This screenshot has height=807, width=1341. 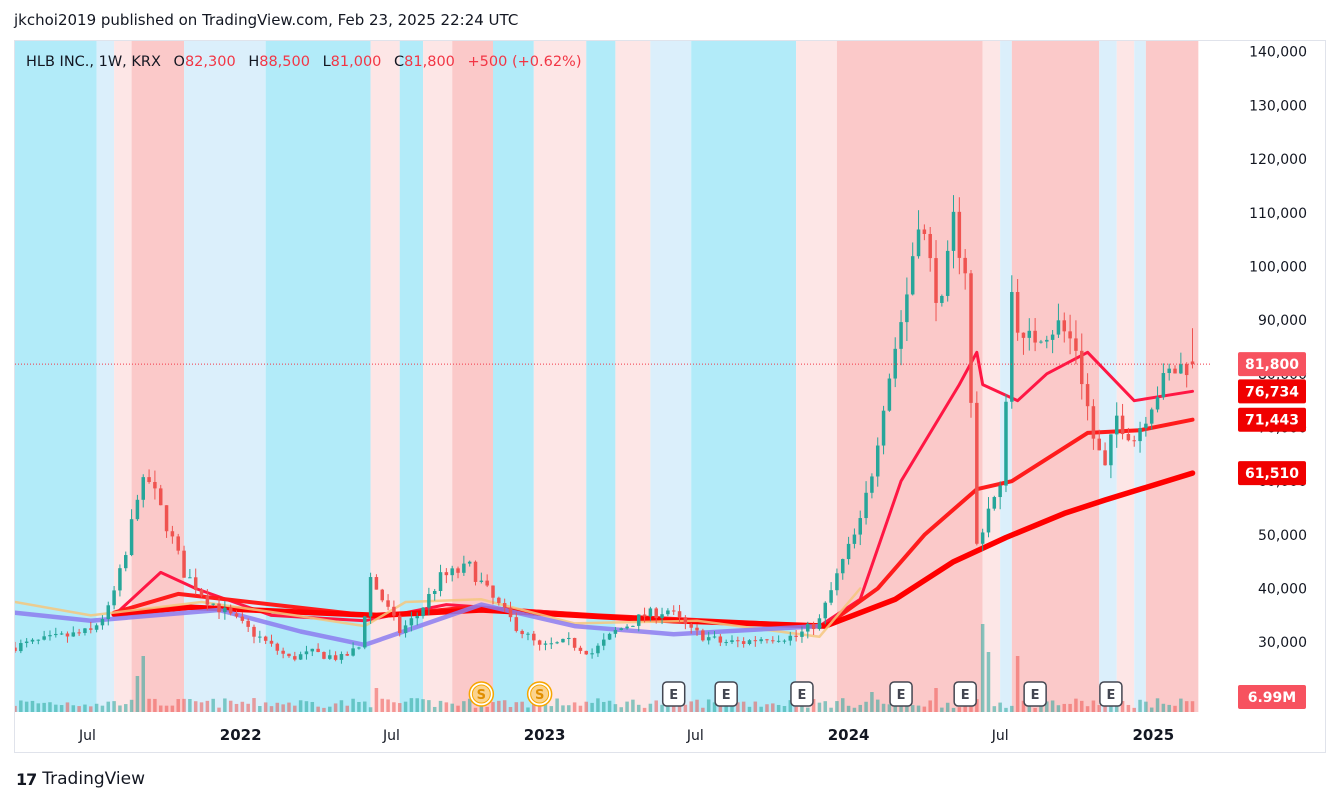 I want to click on y-tick-label: 100,000, so click(x=1278, y=267).